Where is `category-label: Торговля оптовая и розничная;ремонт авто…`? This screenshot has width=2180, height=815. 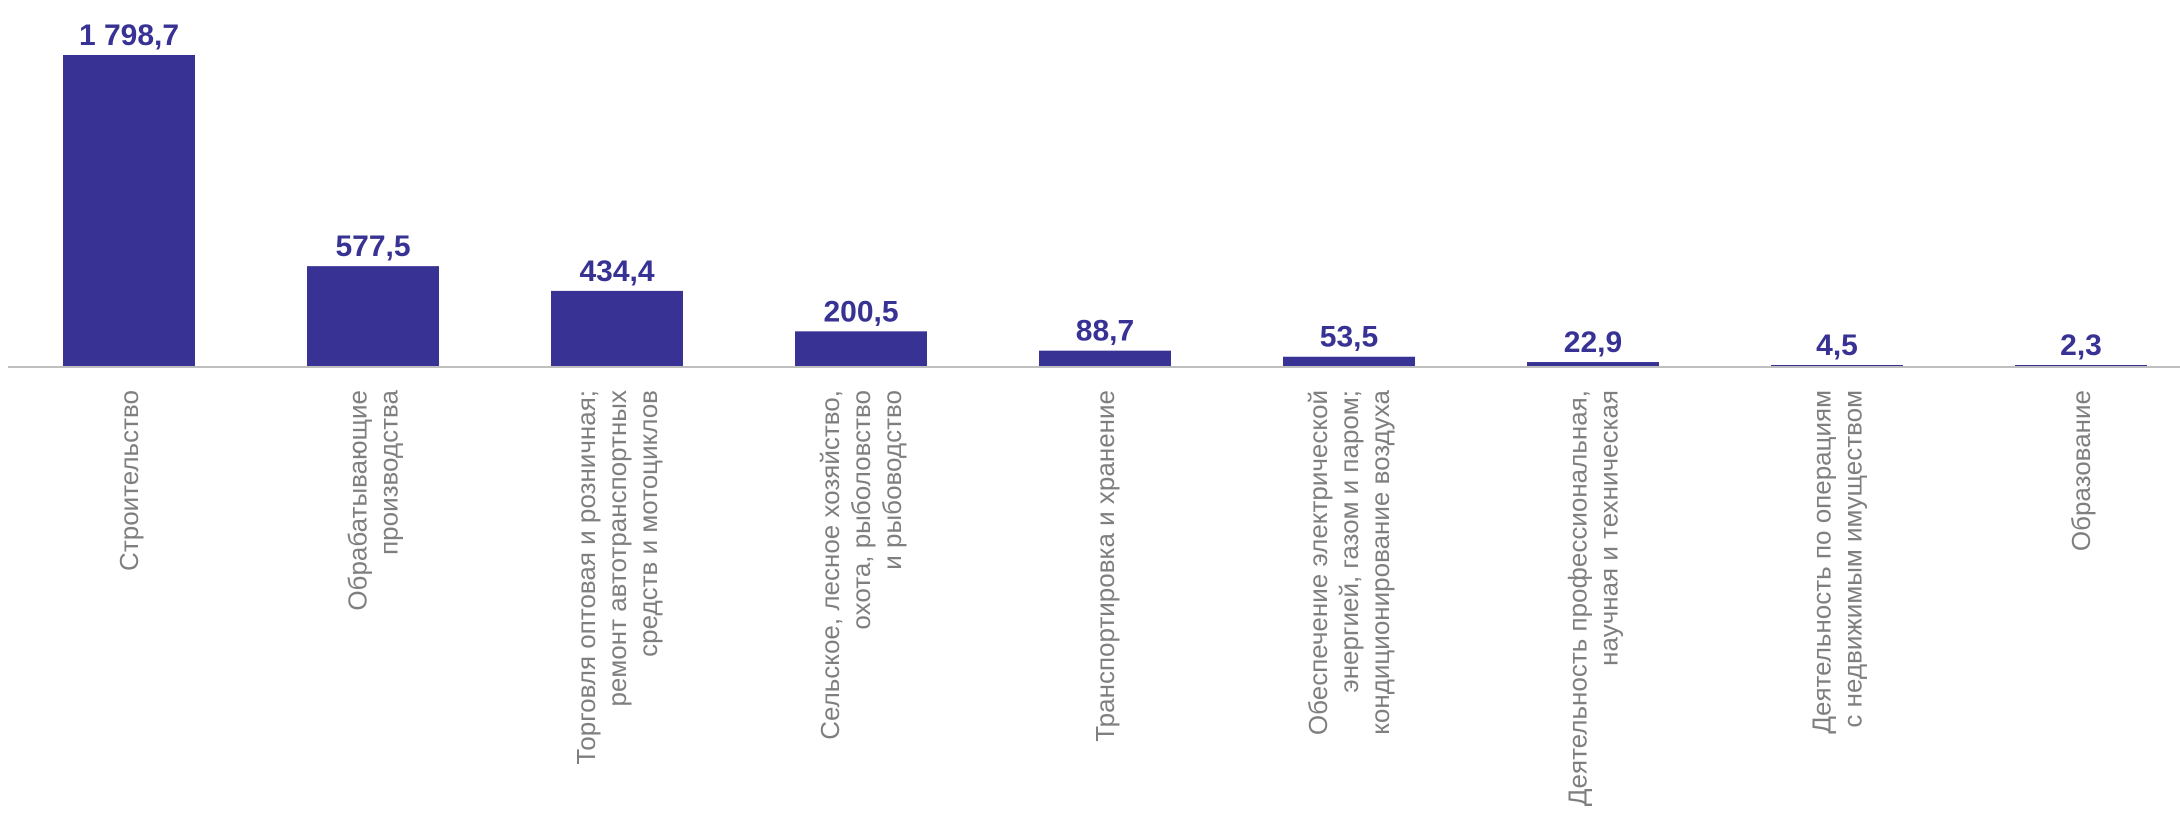 category-label: Торговля оптовая и розничная;ремонт авто… is located at coordinates (617, 577).